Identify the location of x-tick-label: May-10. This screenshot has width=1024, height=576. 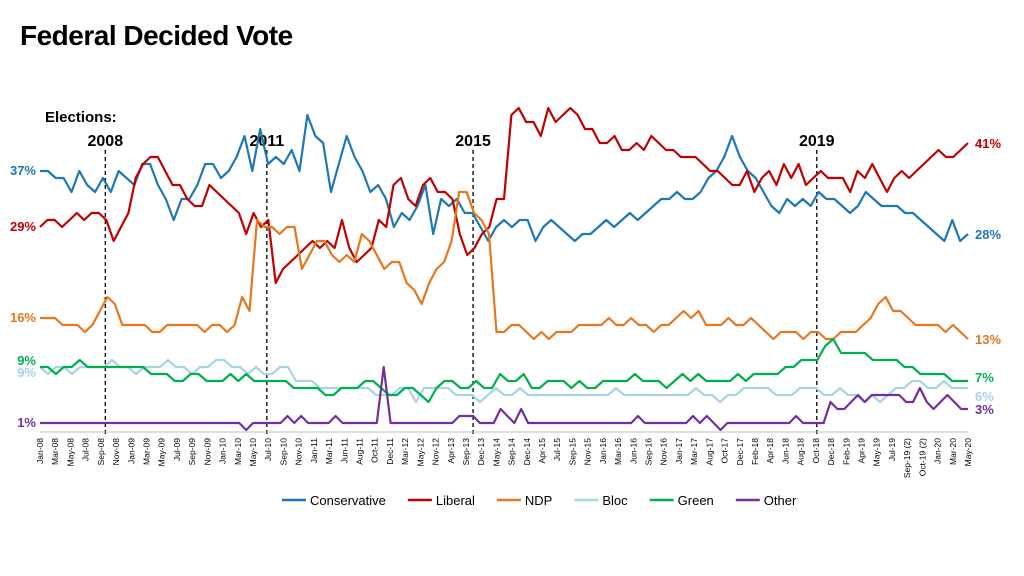
(253, 452).